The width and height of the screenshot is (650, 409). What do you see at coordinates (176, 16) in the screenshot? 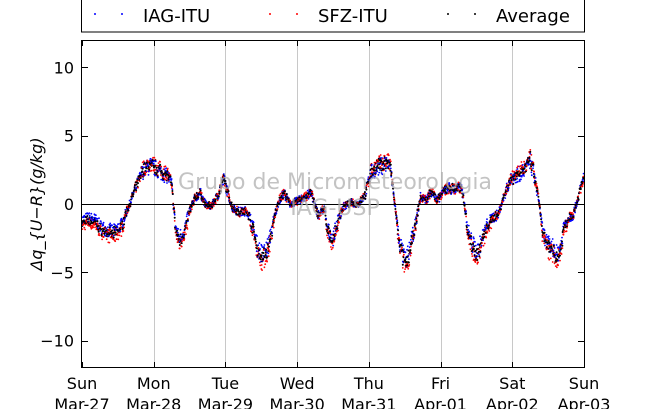
I see `legend-label-iag-itu: IAG-ITU` at bounding box center [176, 16].